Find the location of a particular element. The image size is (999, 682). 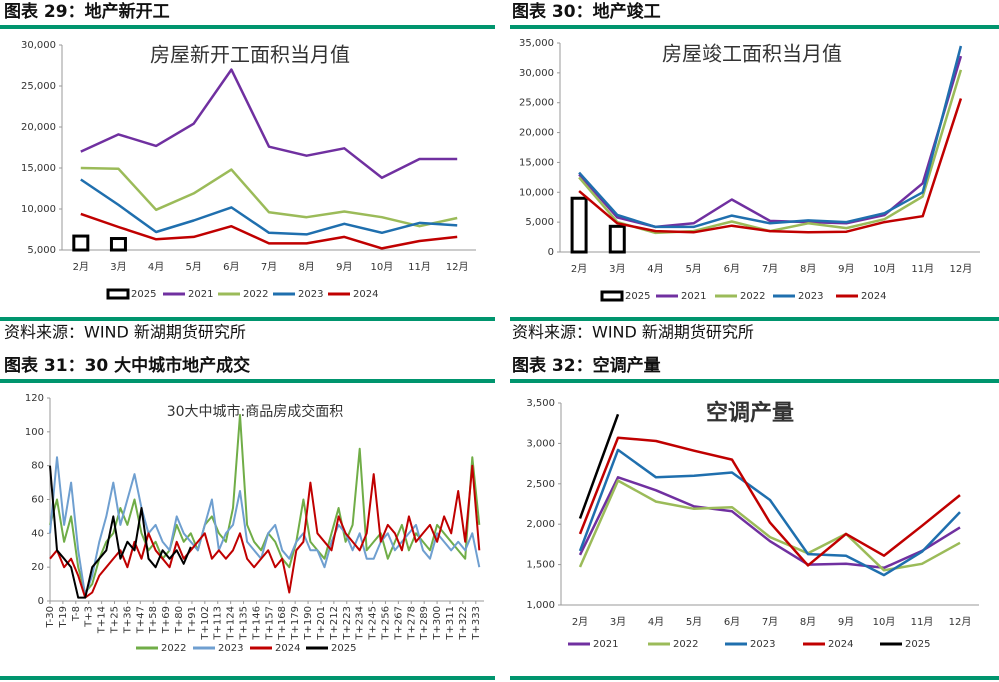

x-tick-label: T+234 is located at coordinates (360, 623).